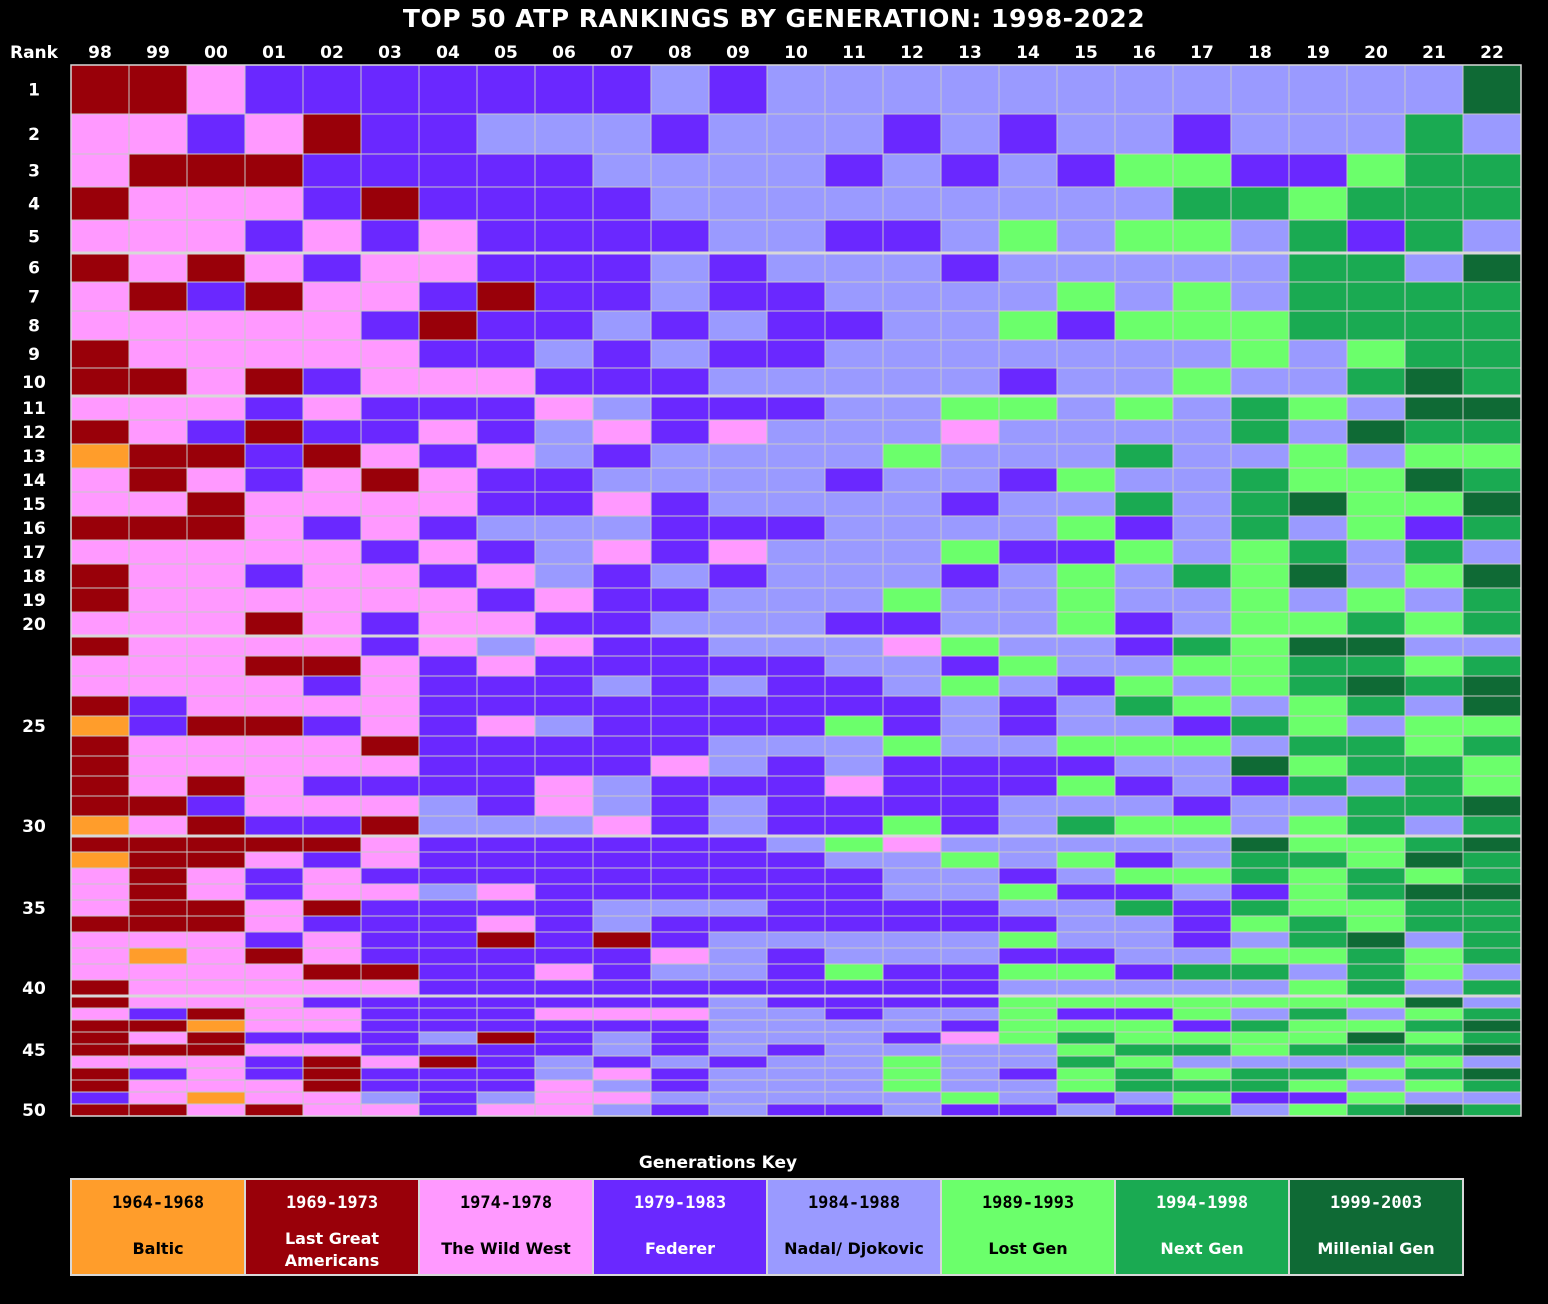 This screenshot has height=1304, width=1548. Describe the element at coordinates (1492, 53) in the screenshot. I see `year-label: 22` at that location.